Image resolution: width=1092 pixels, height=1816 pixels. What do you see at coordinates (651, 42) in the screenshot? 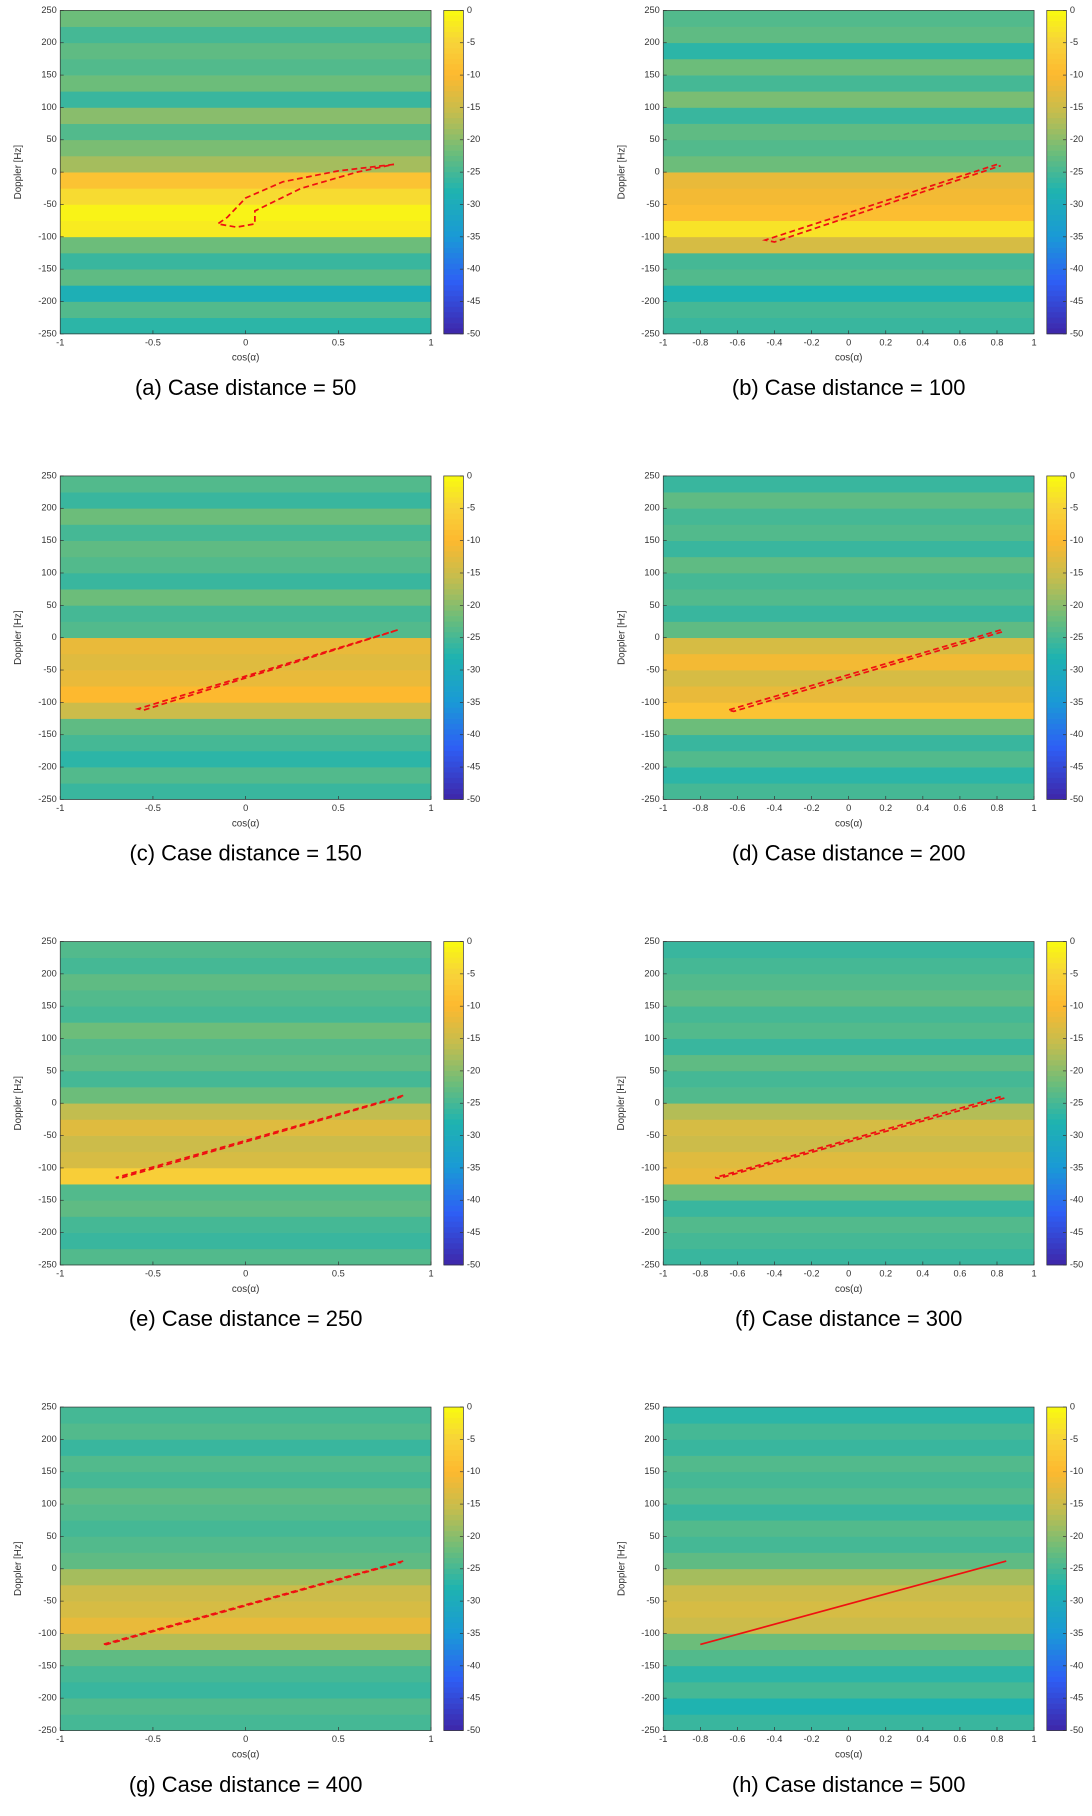
I see `y-tick-label: 200` at bounding box center [651, 42].